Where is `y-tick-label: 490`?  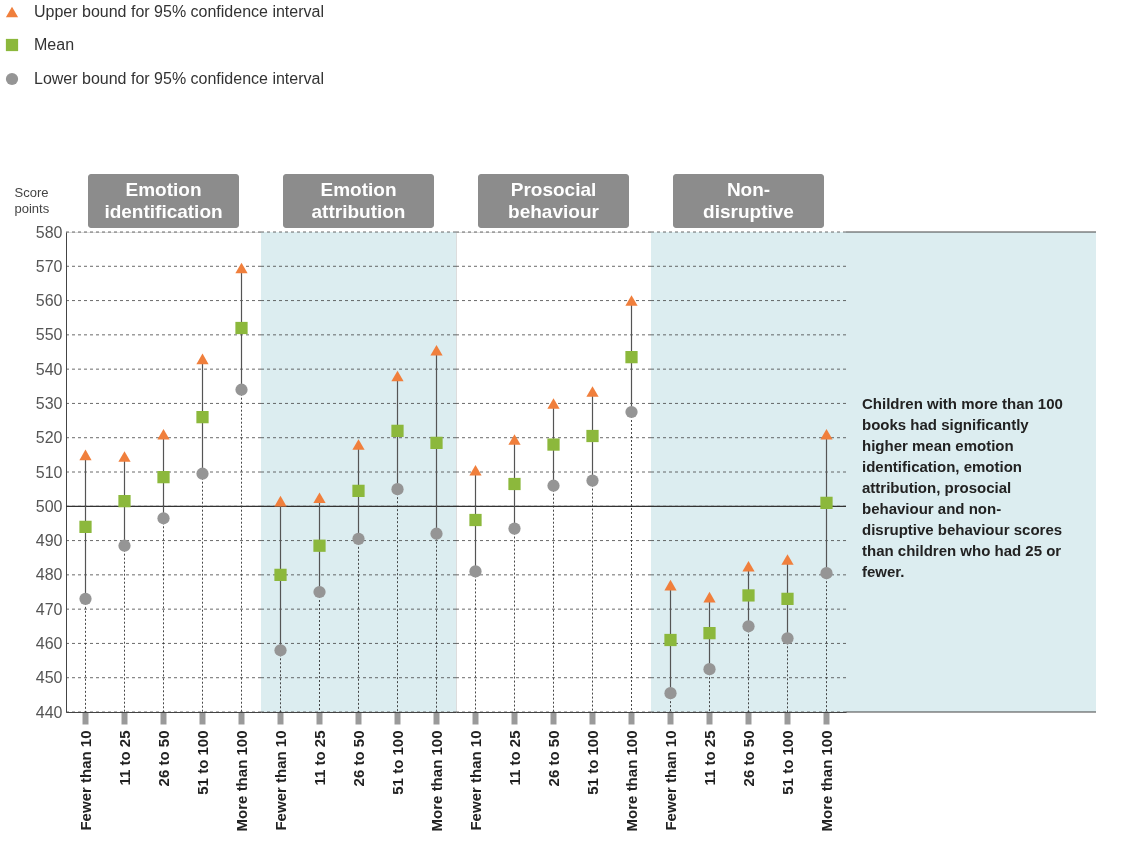 y-tick-label: 490 is located at coordinates (49, 541).